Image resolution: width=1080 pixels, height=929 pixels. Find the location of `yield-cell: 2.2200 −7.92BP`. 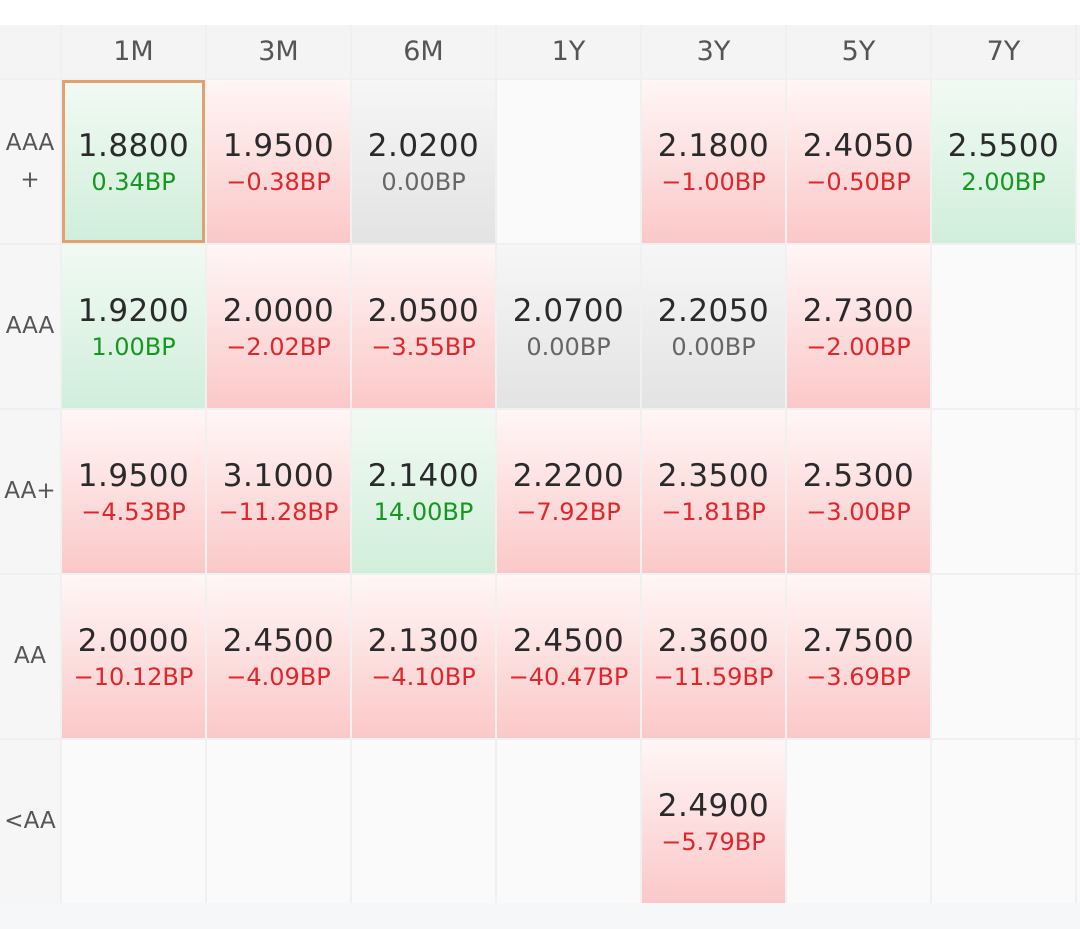

yield-cell: 2.2200 −7.92BP is located at coordinates (568, 491).